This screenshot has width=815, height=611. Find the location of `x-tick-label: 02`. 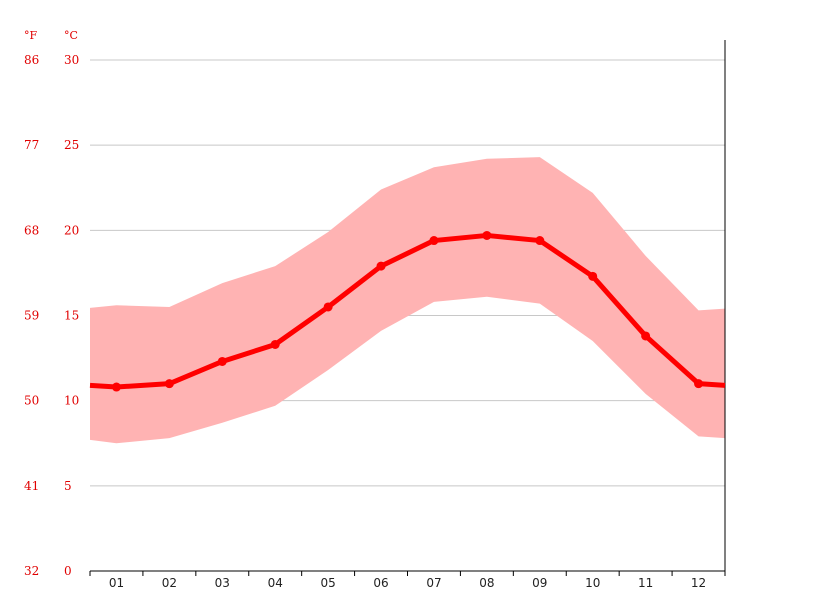

x-tick-label: 02 is located at coordinates (169, 583).